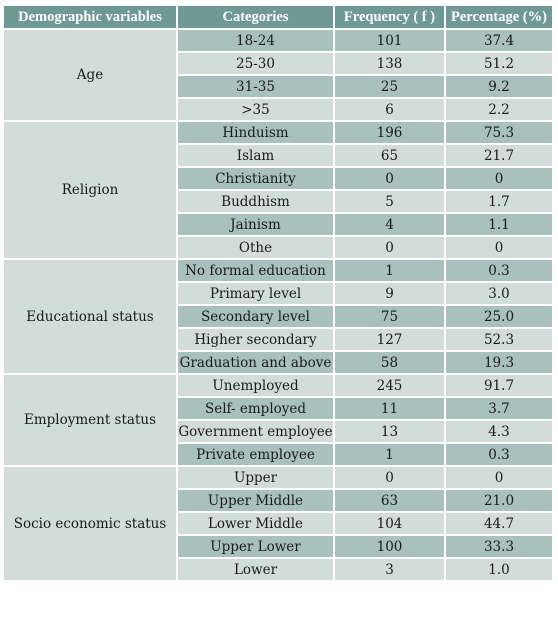  Describe the element at coordinates (389, 316) in the screenshot. I see `frequency-cell: 75` at that location.